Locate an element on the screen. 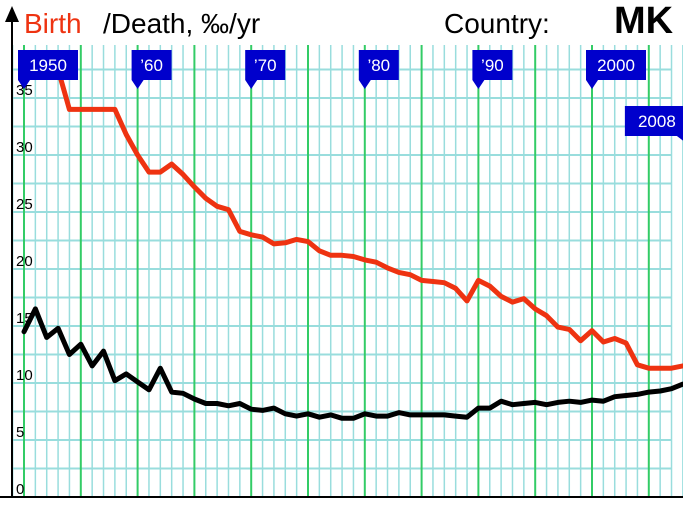 Image resolution: width=683 pixels, height=512 pixels. year-tag-1960: ’60 is located at coordinates (151, 69).